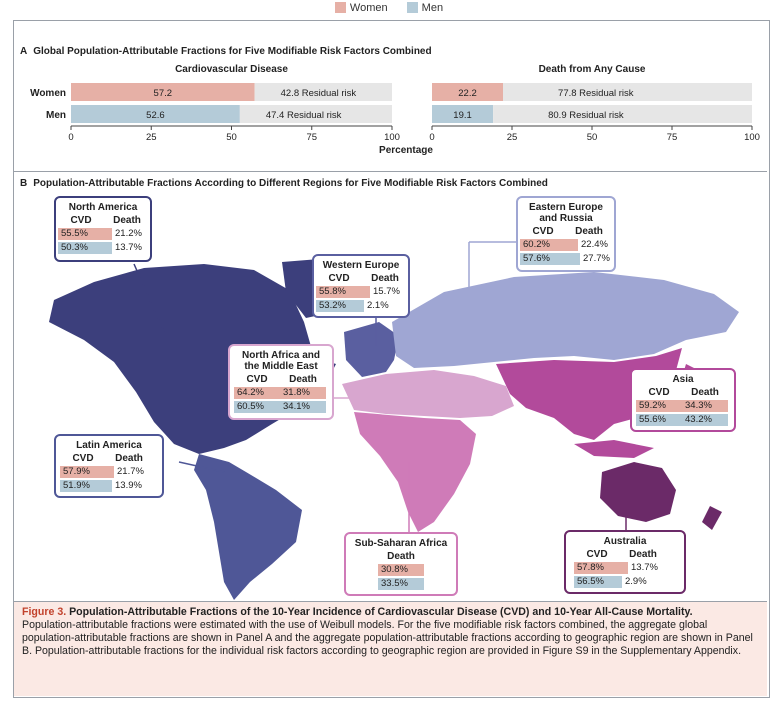 The width and height of the screenshot is (778, 710). What do you see at coordinates (361, 265) in the screenshot?
I see `region-name: Western Europe` at bounding box center [361, 265].